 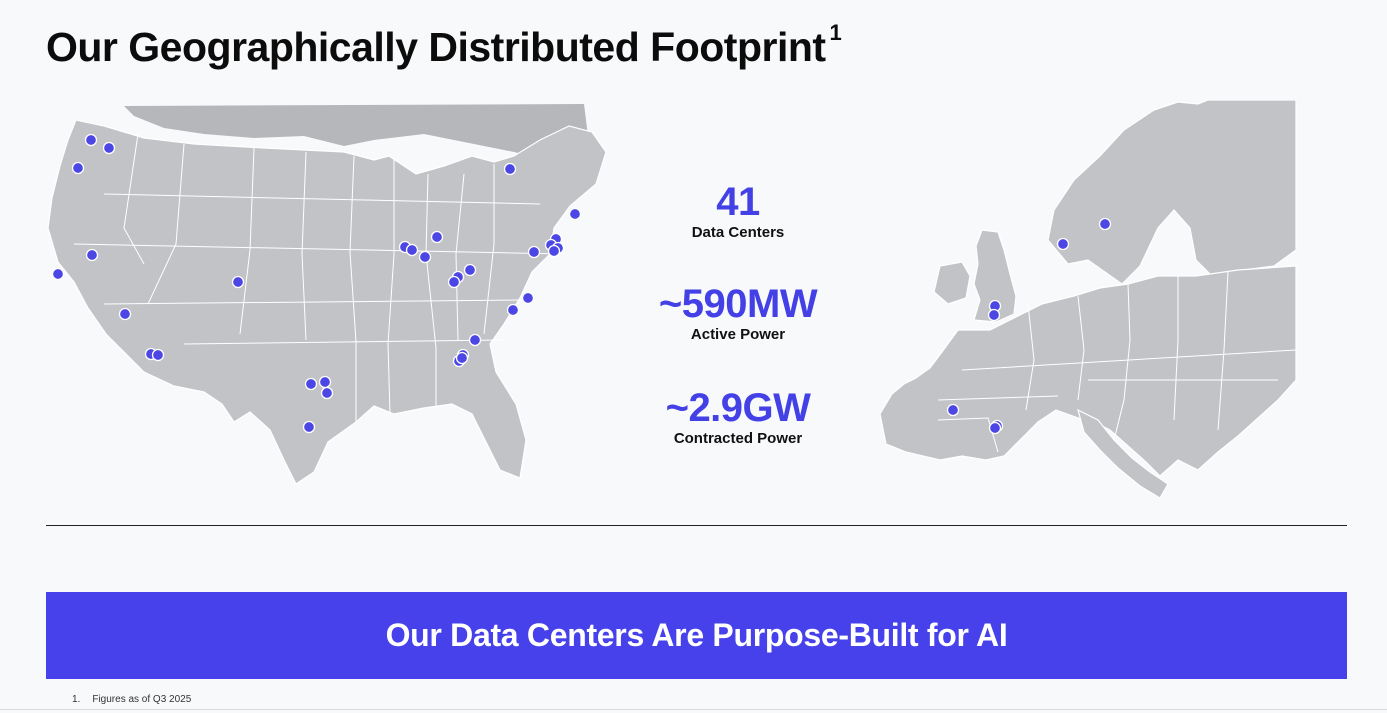 I want to click on mainland-europe-shape, so click(x=1088, y=371).